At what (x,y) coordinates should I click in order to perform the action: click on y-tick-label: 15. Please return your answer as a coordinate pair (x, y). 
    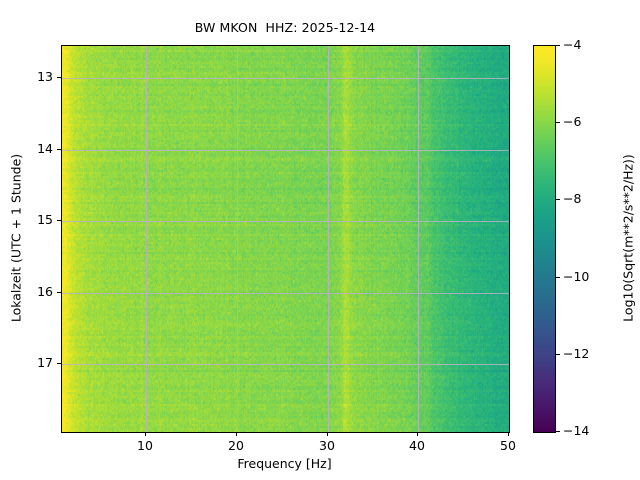
    Looking at the image, I should click on (45, 219).